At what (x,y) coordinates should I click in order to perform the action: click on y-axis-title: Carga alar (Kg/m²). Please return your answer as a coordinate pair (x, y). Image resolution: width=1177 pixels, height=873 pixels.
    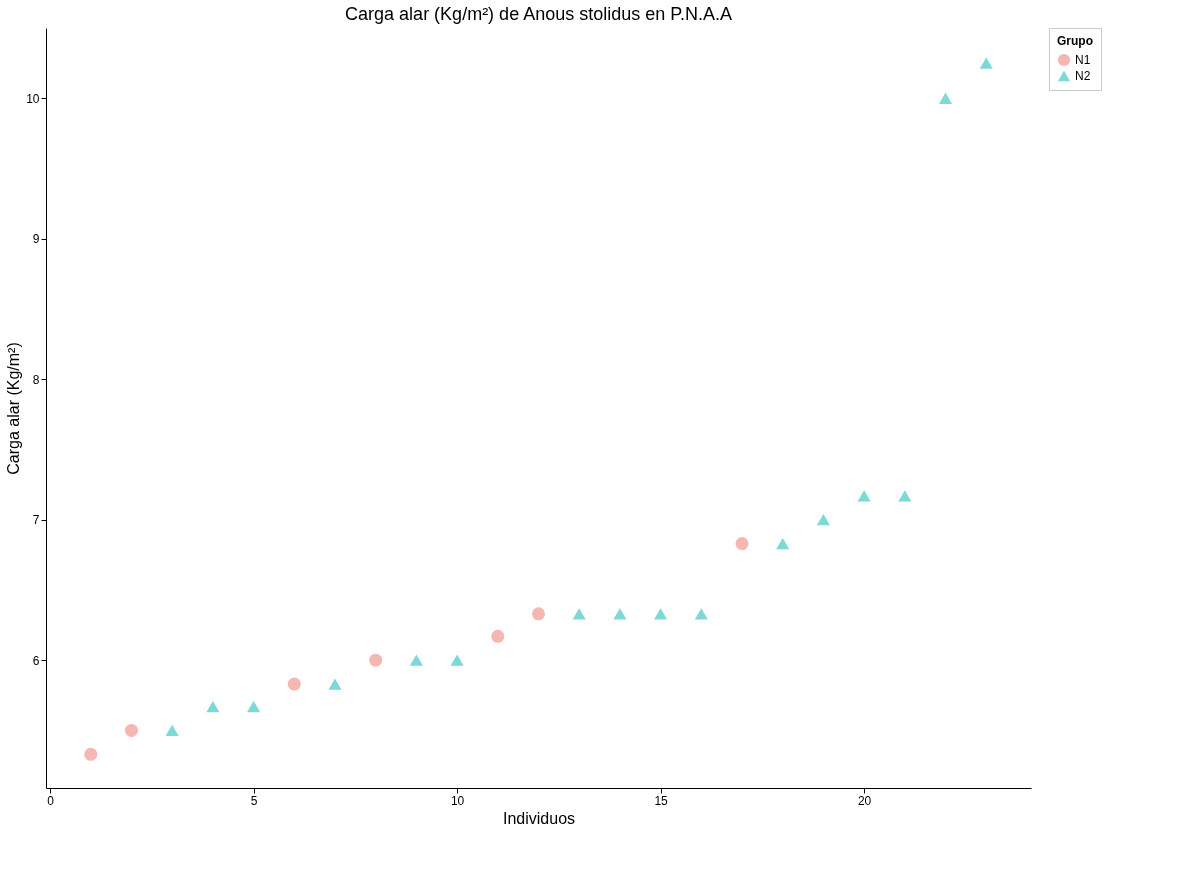
    Looking at the image, I should click on (14, 408).